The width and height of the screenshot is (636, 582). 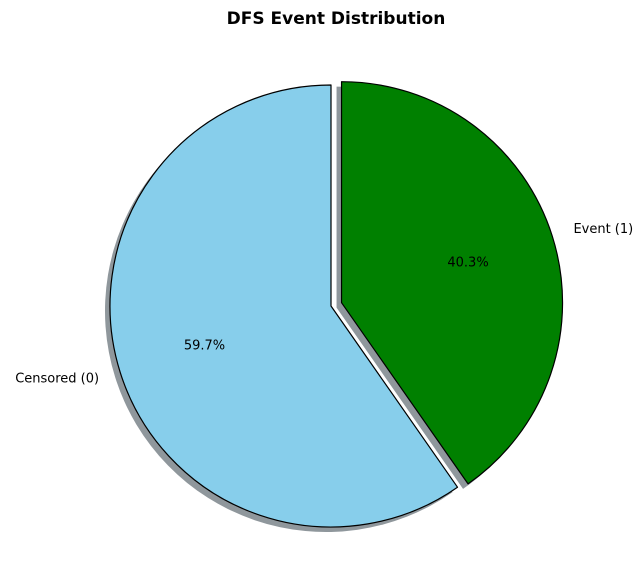 What do you see at coordinates (204, 345) in the screenshot?
I see `pct-label-censored-0: 59.7%` at bounding box center [204, 345].